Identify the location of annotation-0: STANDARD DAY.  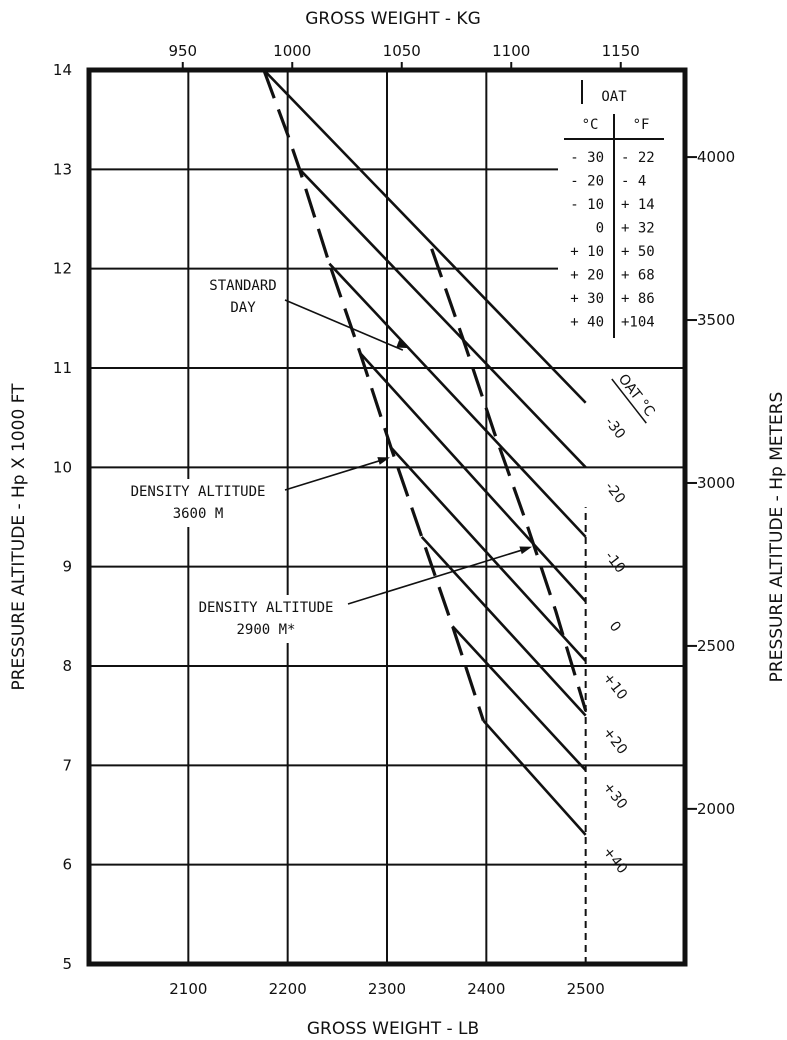
(306, 312).